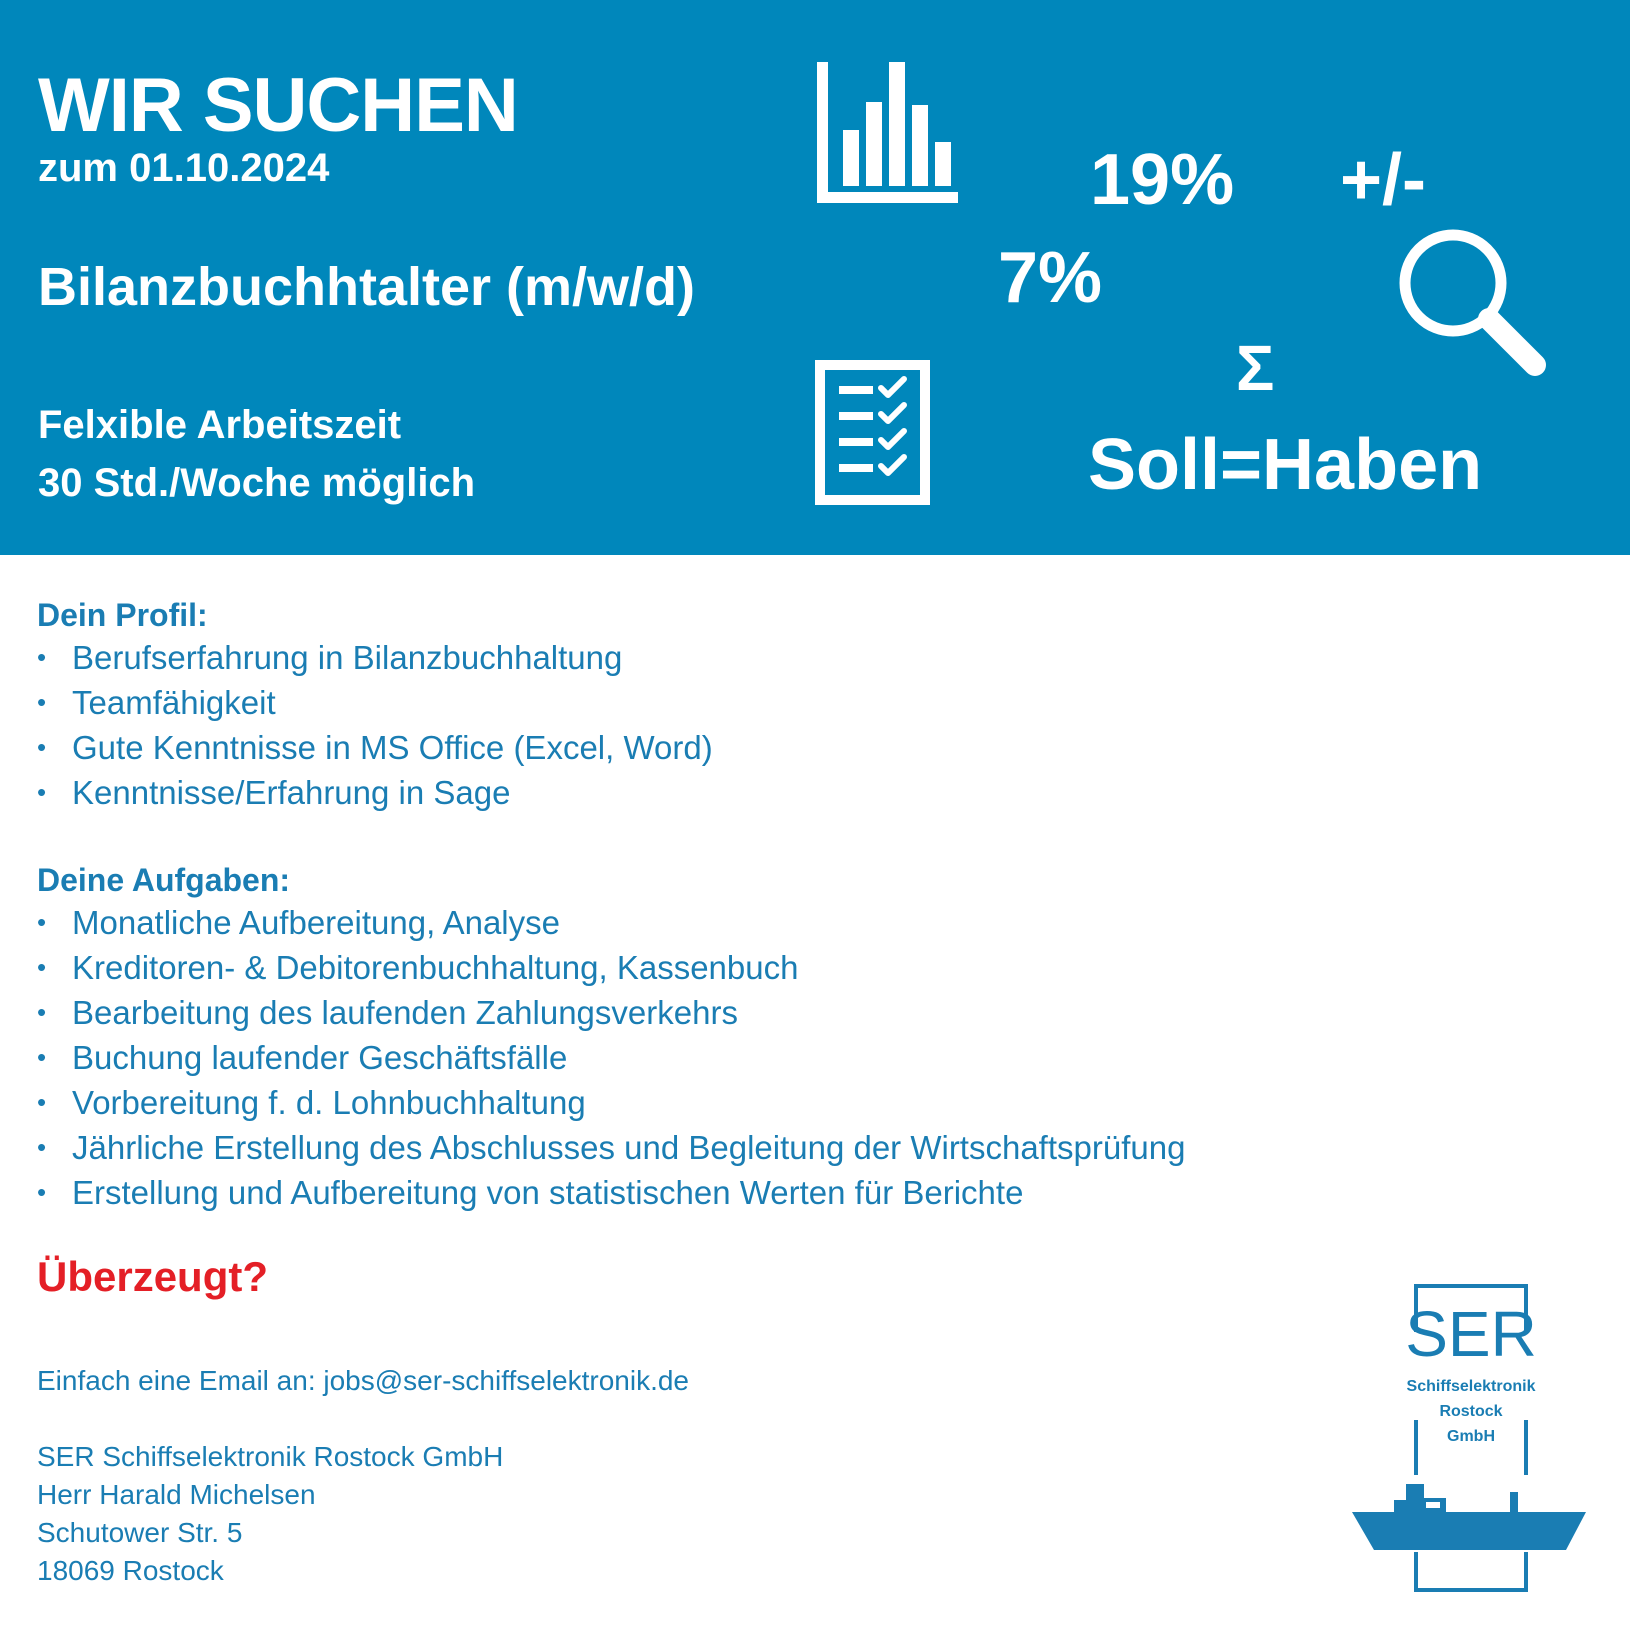 Image resolution: width=1630 pixels, height=1630 pixels. What do you see at coordinates (697, 657) in the screenshot?
I see `list-item: Berufserfahrung in Bilanzbuchhaltung` at bounding box center [697, 657].